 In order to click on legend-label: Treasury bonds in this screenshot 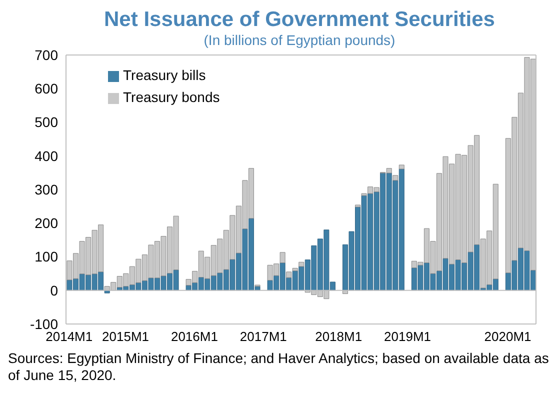, I will do `click(171, 97)`.